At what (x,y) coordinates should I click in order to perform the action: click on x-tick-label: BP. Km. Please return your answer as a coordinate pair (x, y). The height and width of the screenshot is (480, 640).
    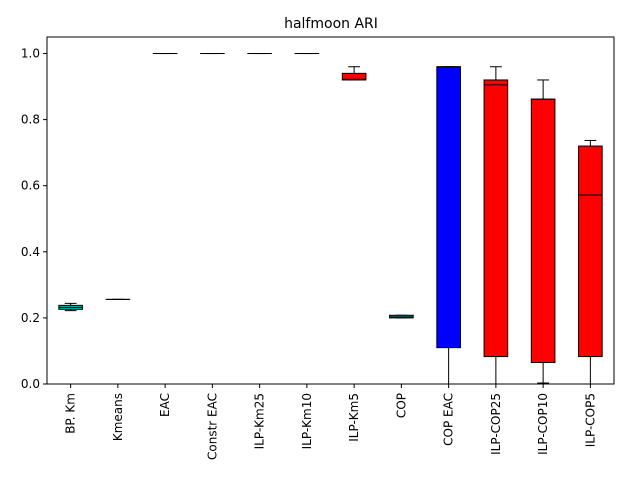
    Looking at the image, I should click on (71, 413).